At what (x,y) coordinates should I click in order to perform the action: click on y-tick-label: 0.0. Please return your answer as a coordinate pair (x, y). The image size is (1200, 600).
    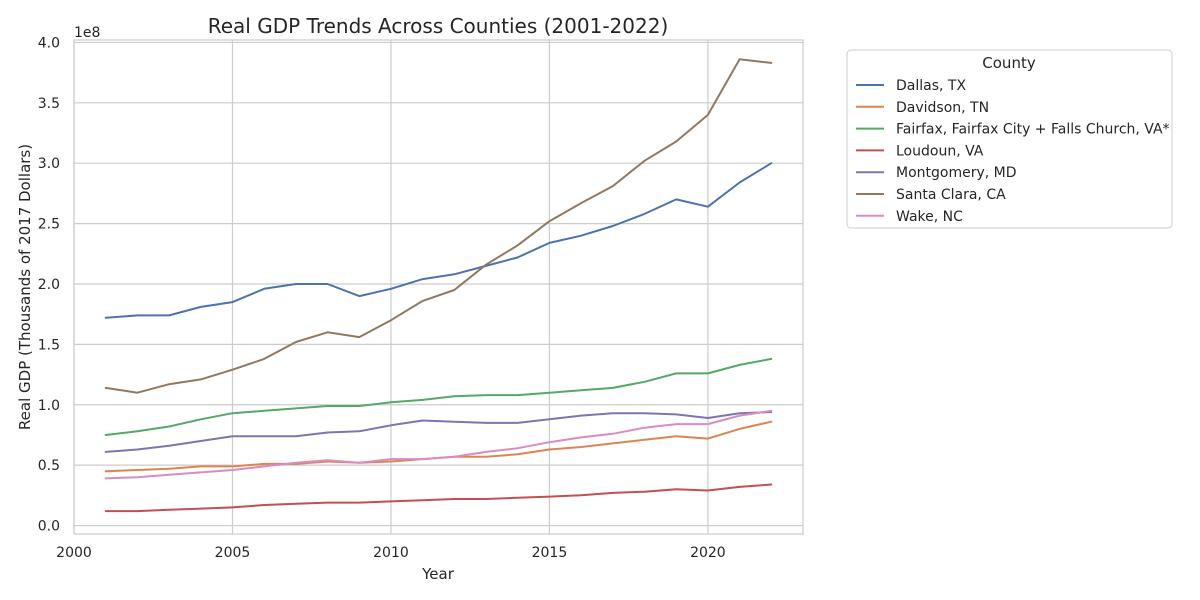
    Looking at the image, I should click on (49, 527).